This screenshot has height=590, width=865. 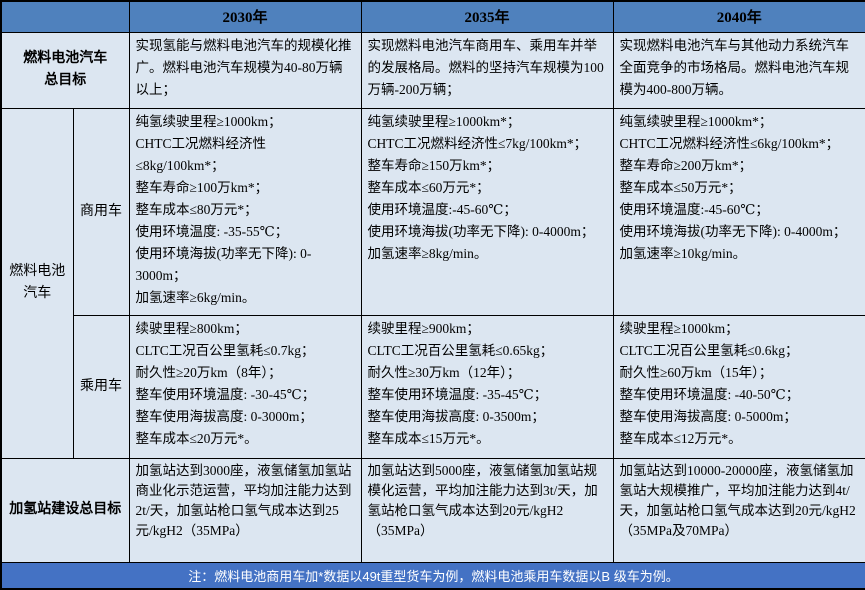 I want to click on row-label-fcv: 燃料电池 汽车, so click(x=37, y=283).